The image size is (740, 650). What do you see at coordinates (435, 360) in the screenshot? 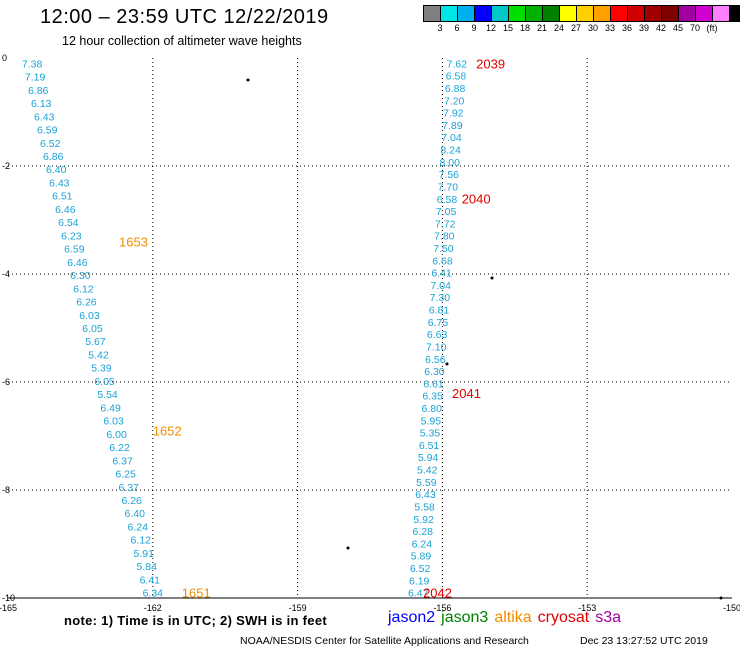
I see `wave-height-value: 6.56` at bounding box center [435, 360].